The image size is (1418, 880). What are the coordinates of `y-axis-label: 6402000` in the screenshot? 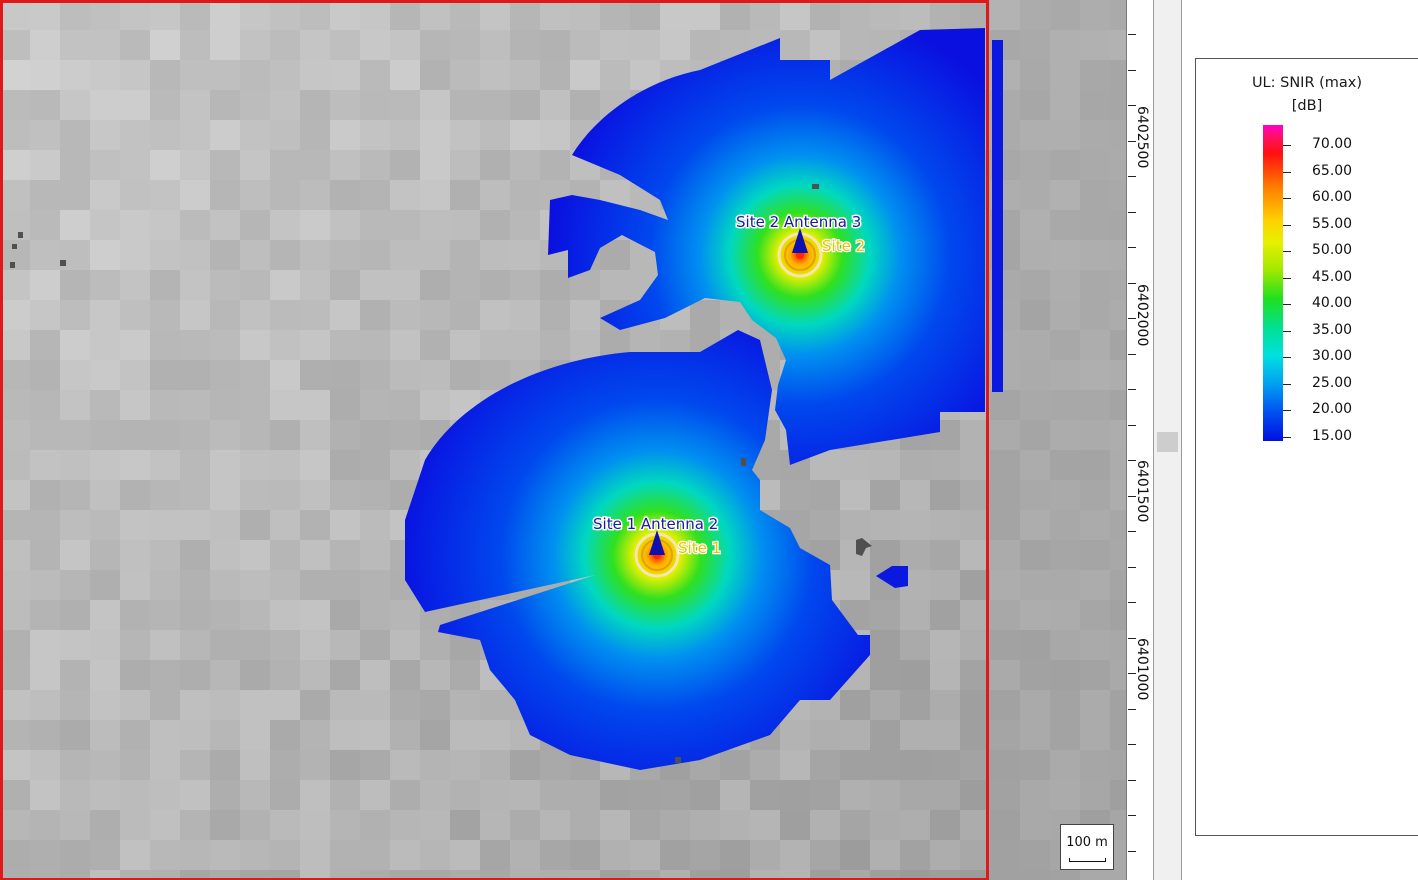 It's located at (1142, 315).